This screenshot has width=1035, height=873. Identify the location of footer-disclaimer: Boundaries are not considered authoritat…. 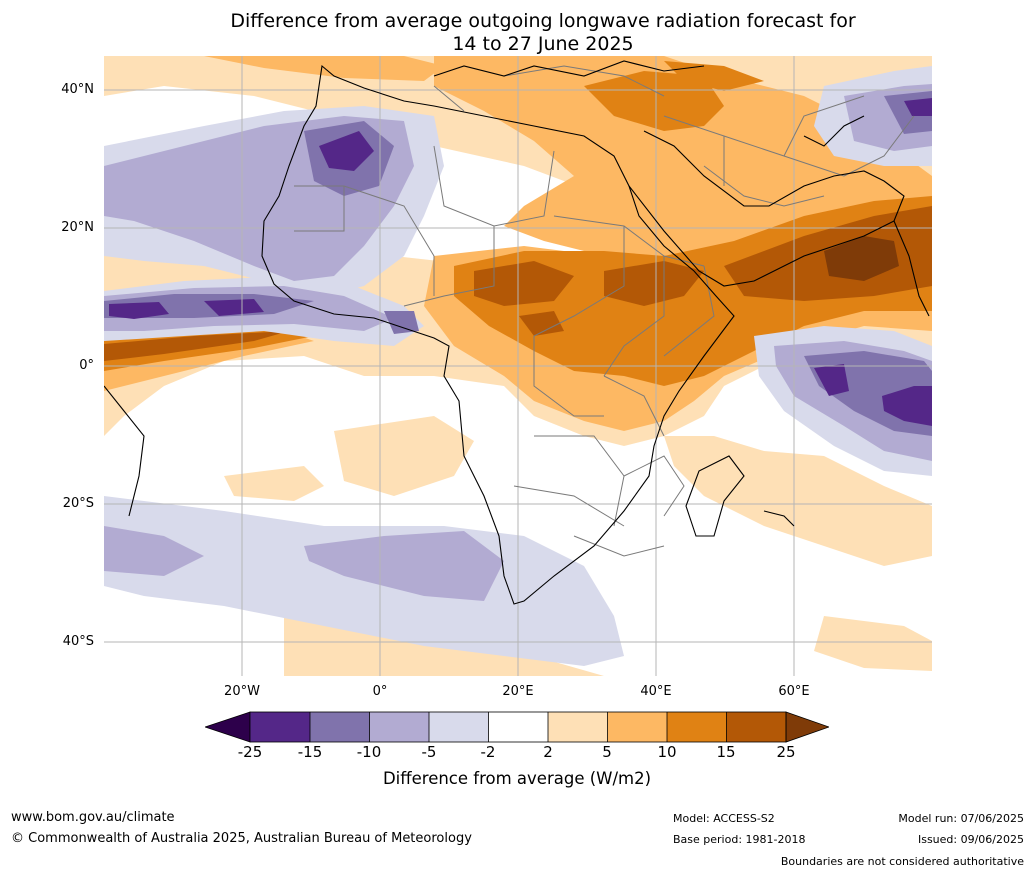
(902, 861).